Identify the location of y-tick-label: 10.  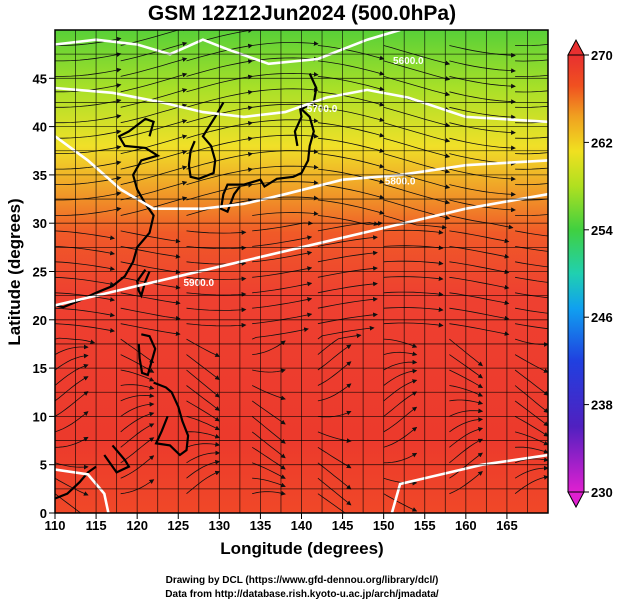
(40, 416).